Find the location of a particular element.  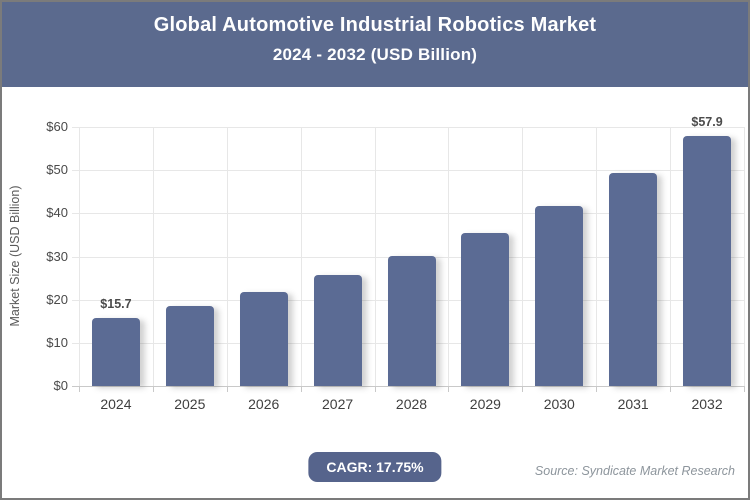

bar-2031 is located at coordinates (633, 279).